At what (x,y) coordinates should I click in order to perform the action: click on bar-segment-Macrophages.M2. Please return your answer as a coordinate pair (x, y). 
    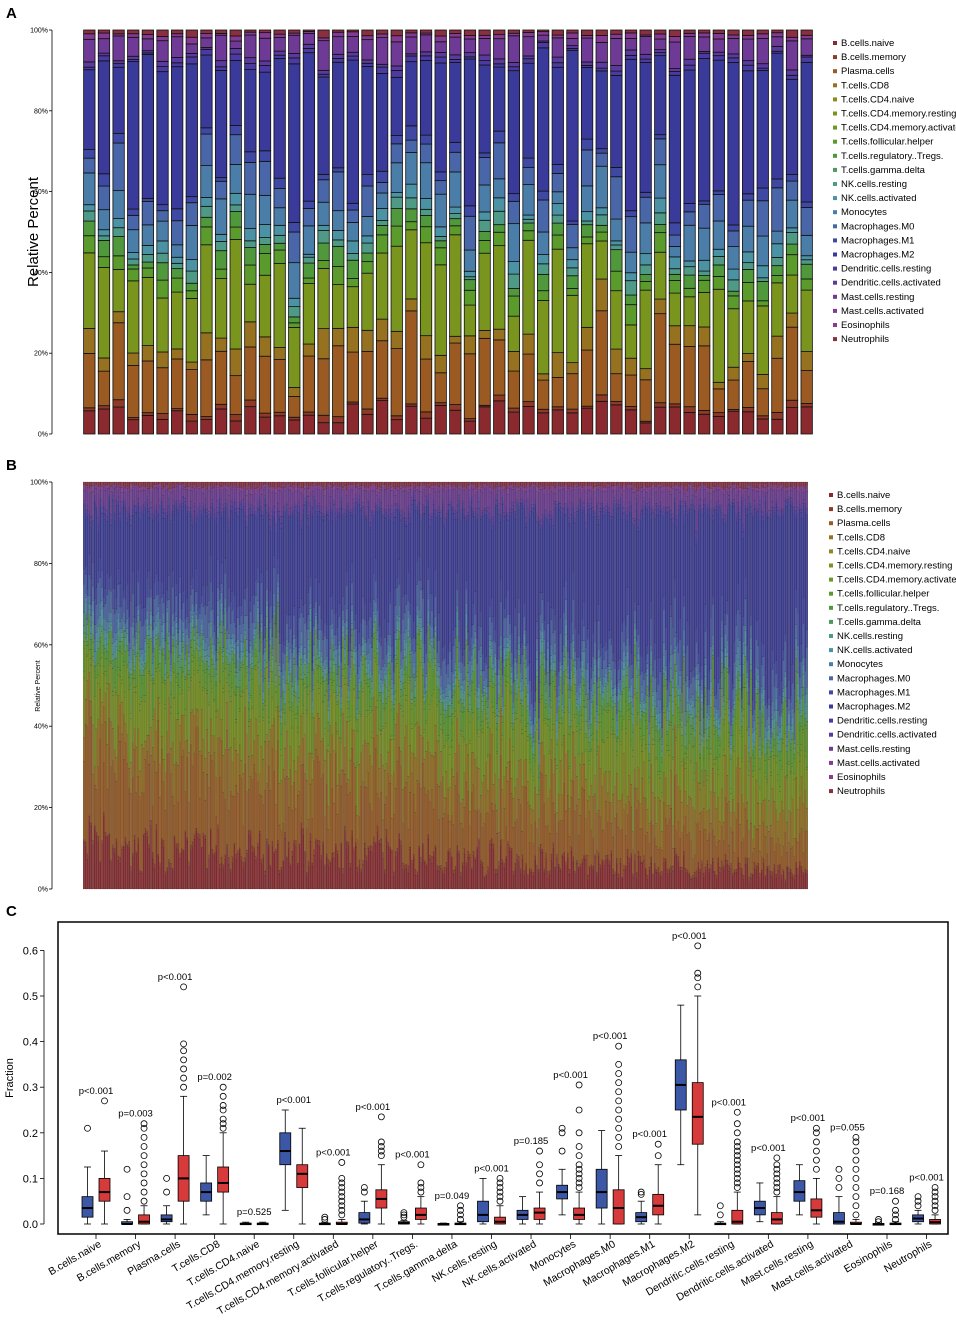
    Looking at the image, I should click on (417, 536).